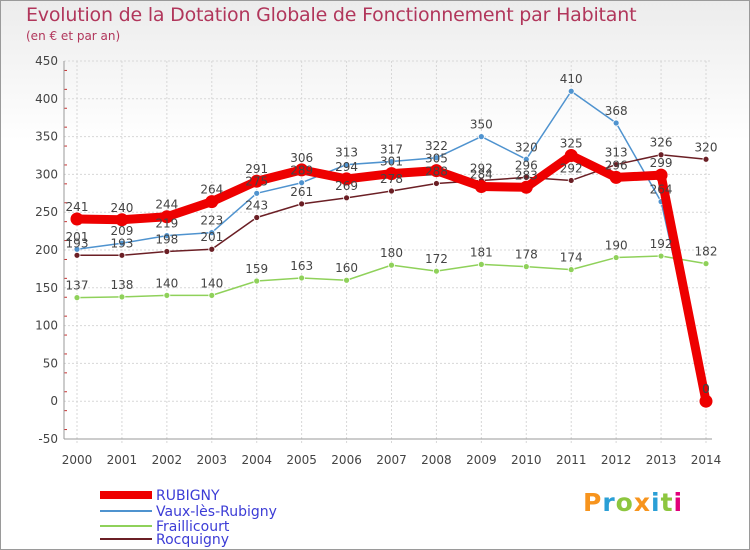  I want to click on data-label-vaux-l-s-rubigny: 320, so click(526, 147).